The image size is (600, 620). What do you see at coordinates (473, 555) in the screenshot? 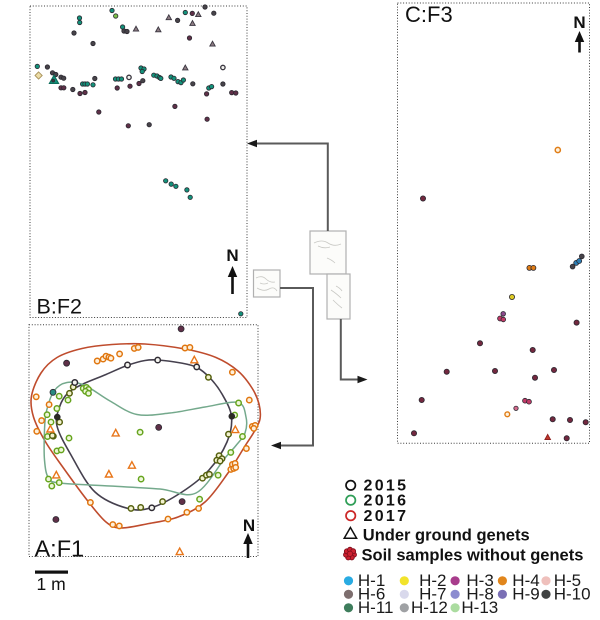
I see `svg-text: Soil samples without genets` at bounding box center [473, 555].